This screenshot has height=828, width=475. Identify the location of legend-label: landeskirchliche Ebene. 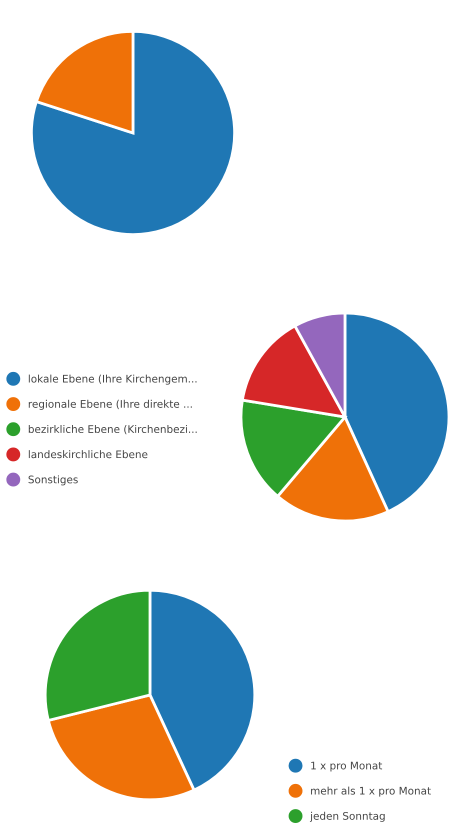
(88, 454).